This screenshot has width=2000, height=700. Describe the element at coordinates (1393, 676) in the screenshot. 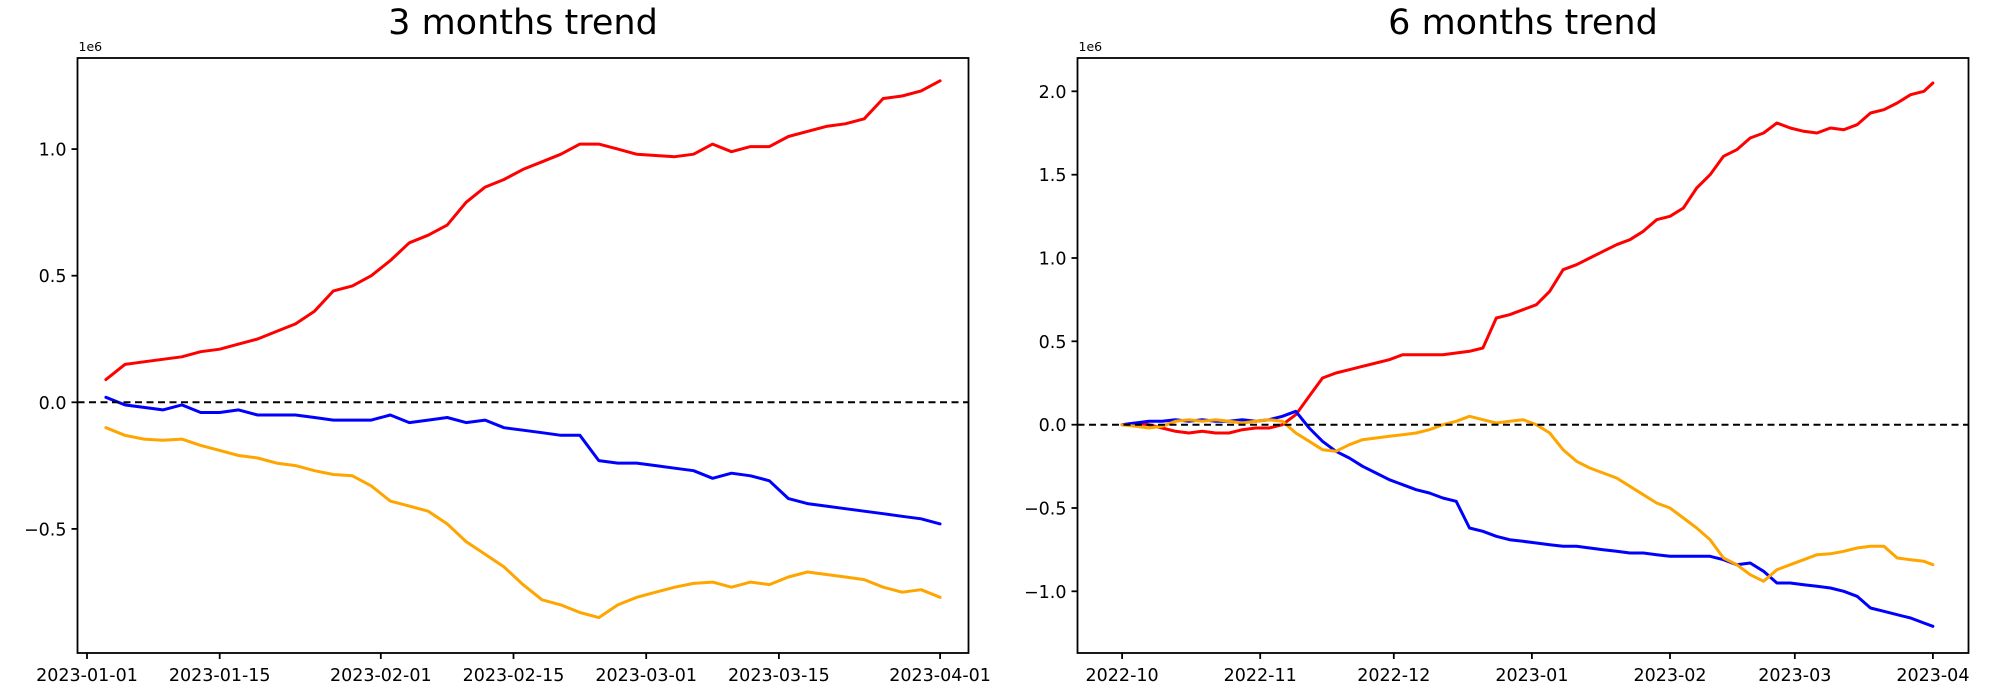

I see `x-tick-label: 2022-12` at that location.